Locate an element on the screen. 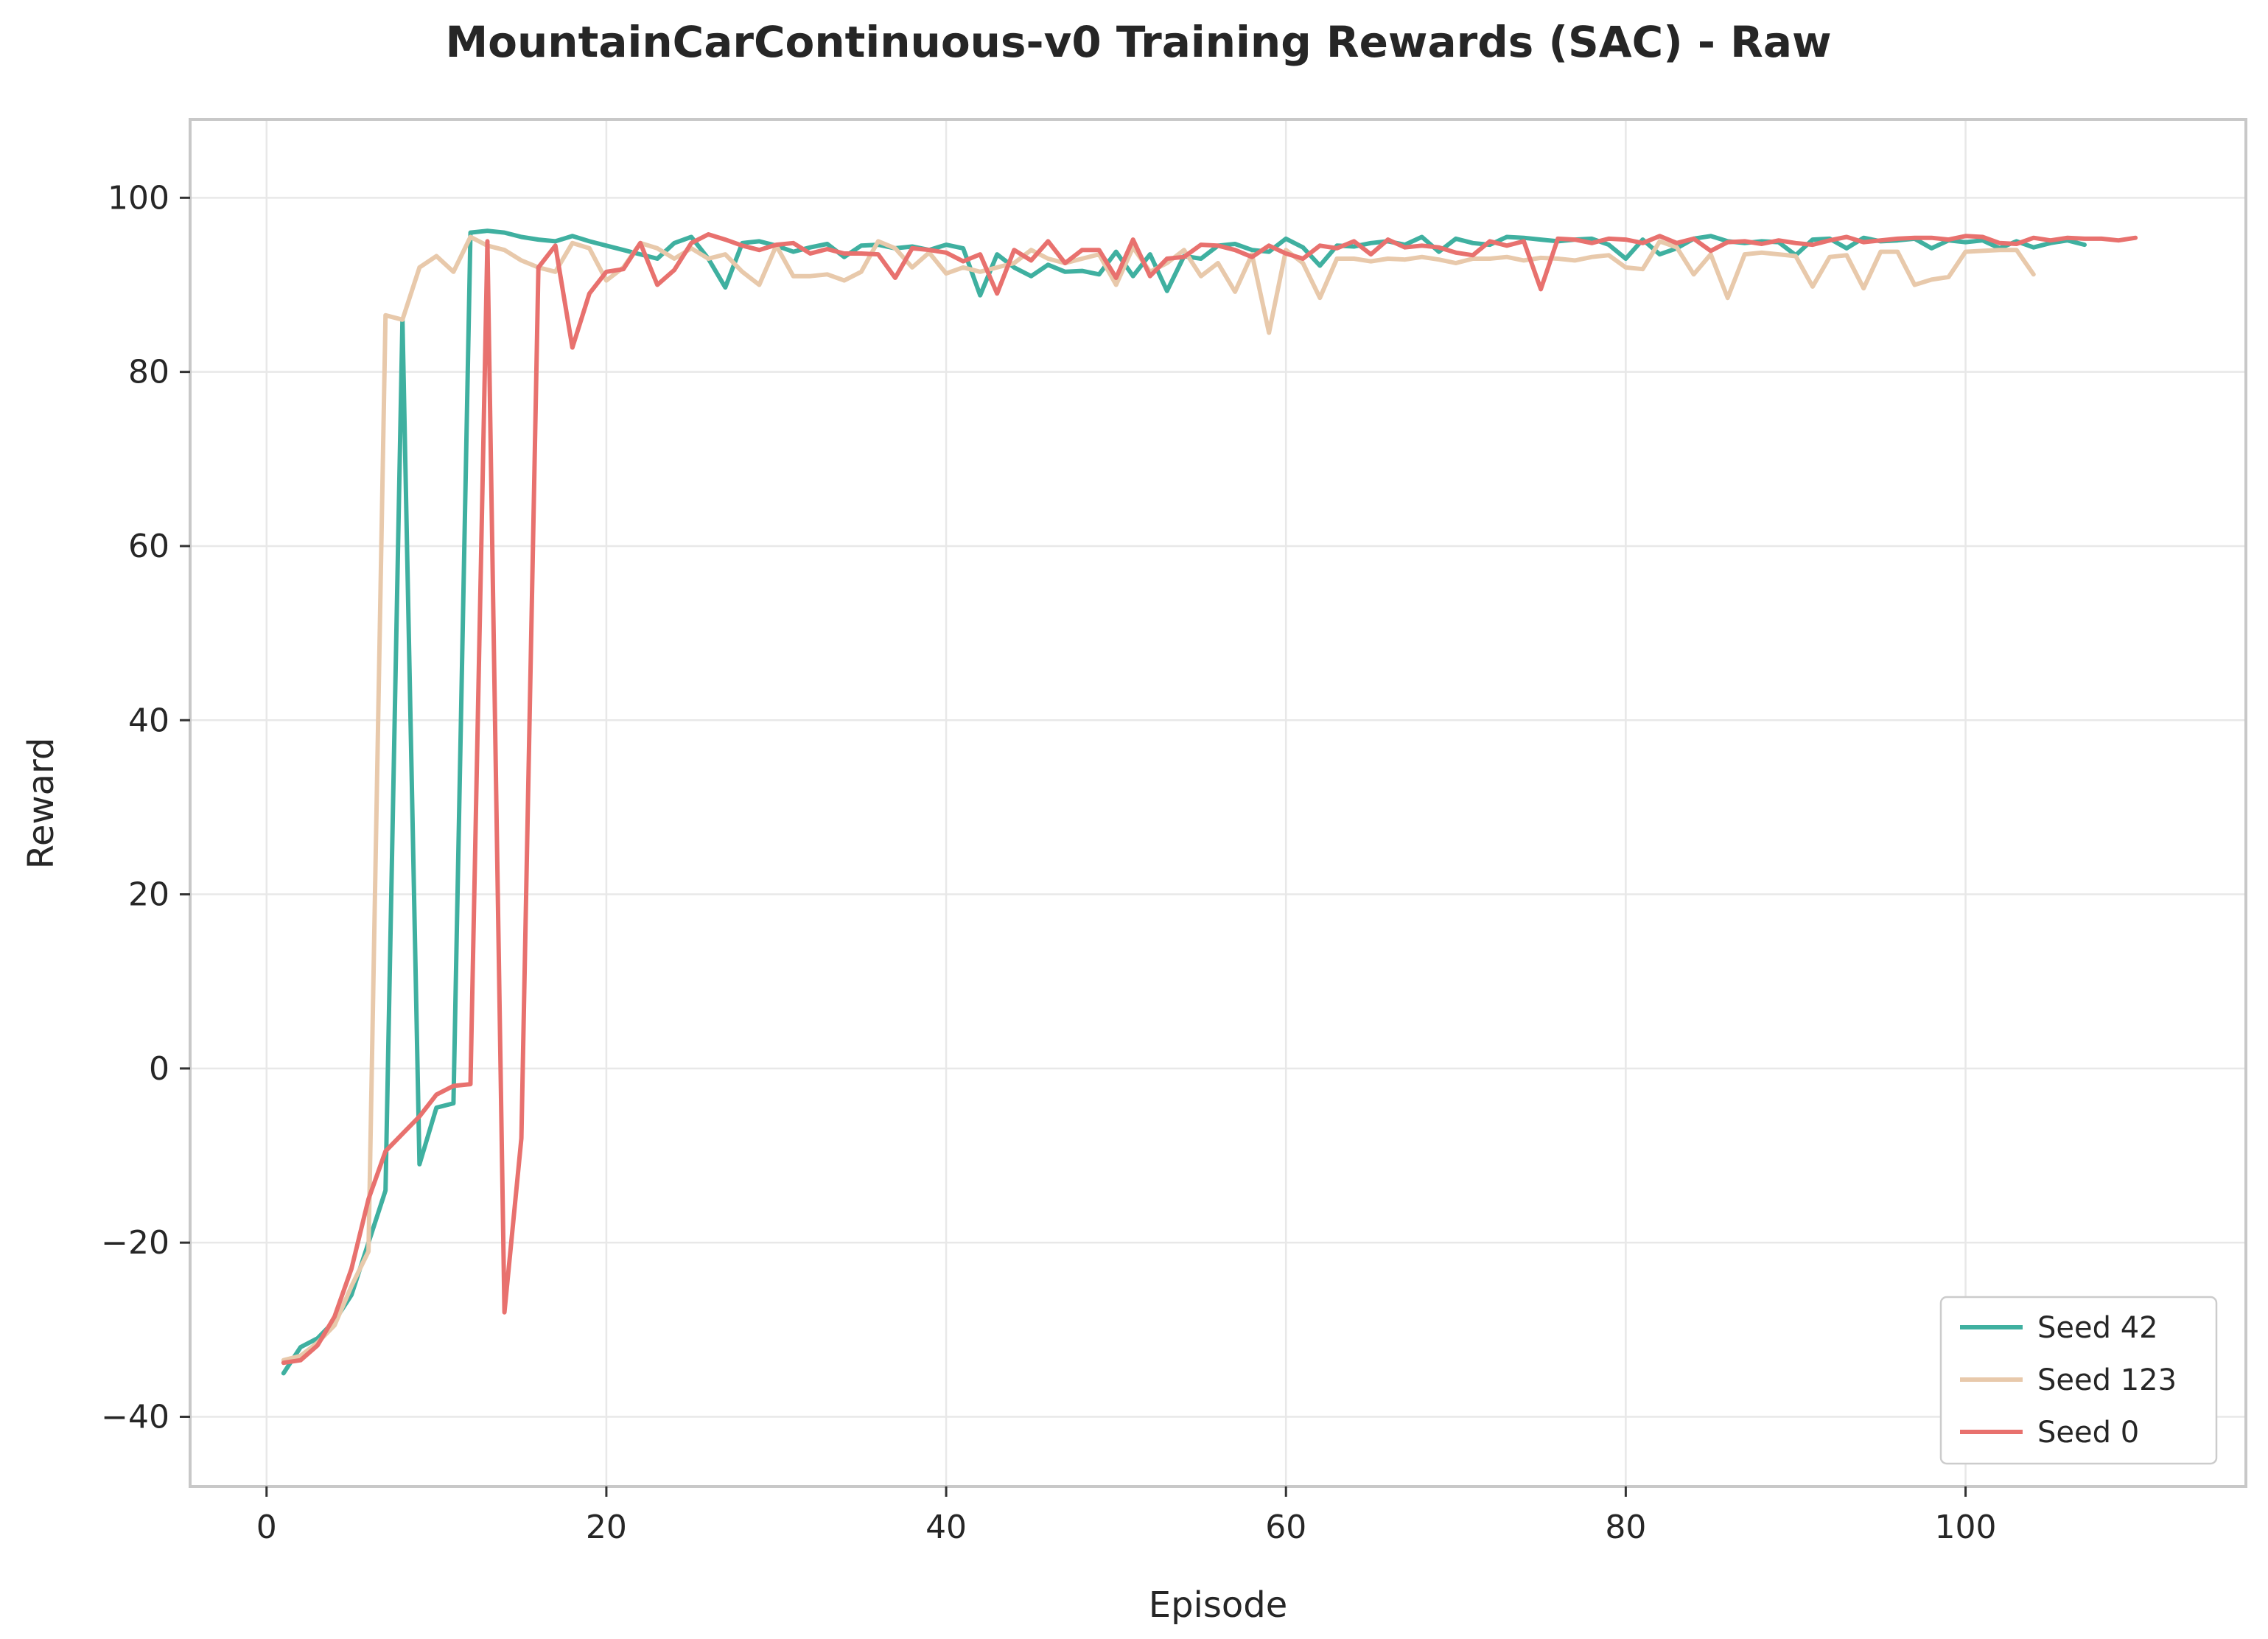 The width and height of the screenshot is (2268, 1639). y-tick-label: 60 is located at coordinates (148, 546).